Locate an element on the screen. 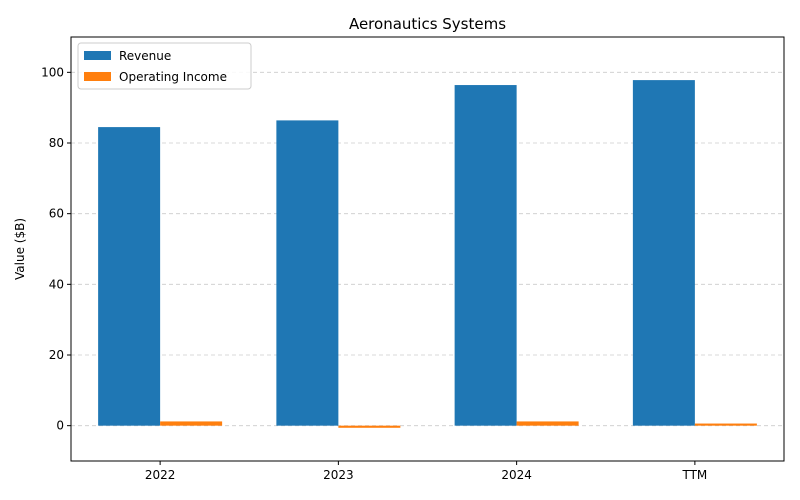  legend-label: Revenue is located at coordinates (145, 56).